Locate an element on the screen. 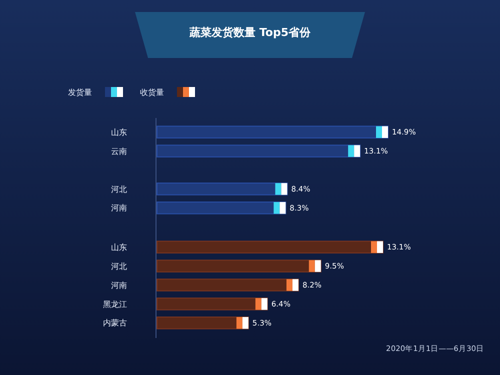 This screenshot has width=500, height=375. text: 发货量 is located at coordinates (80, 92).